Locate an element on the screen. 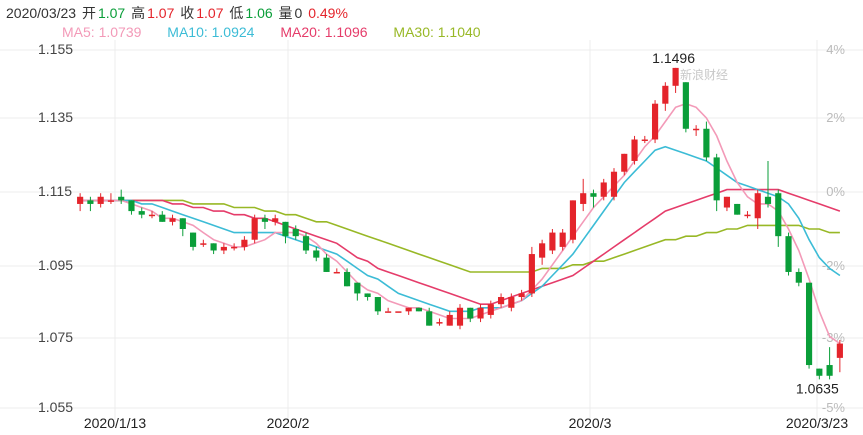 Image resolution: width=863 pixels, height=435 pixels. open-value: 1.07 is located at coordinates (111, 13).